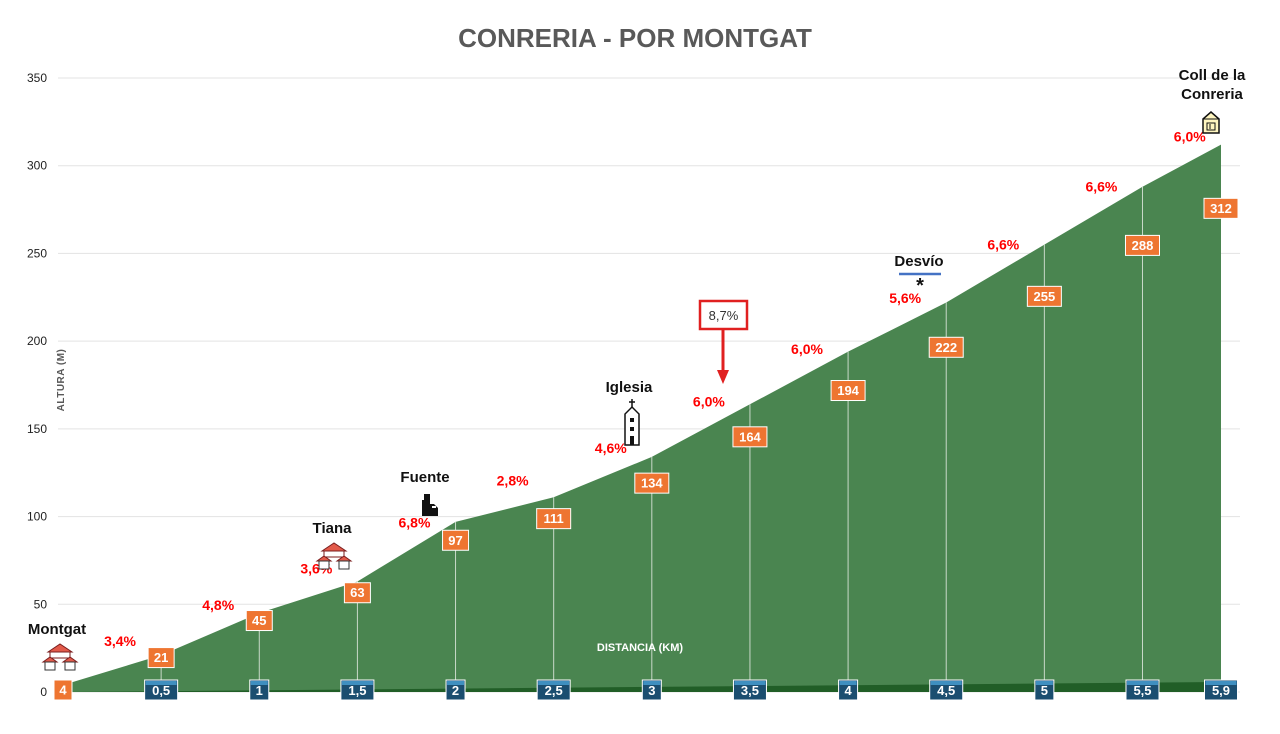  I want to click on elevation-box: 312, so click(1221, 208).